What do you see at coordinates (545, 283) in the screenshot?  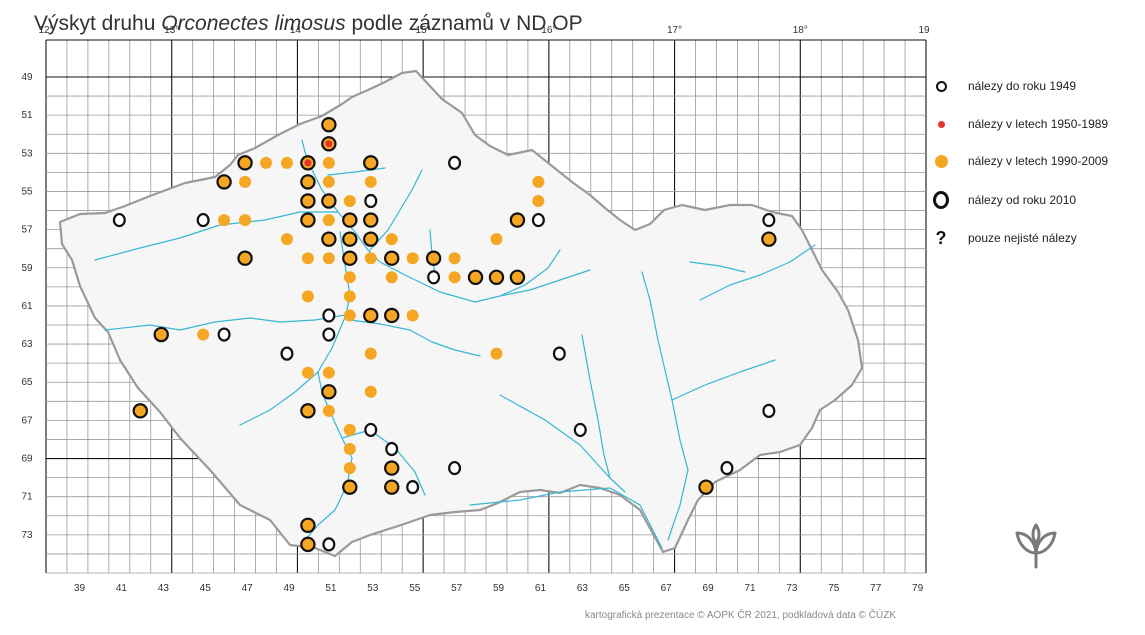 I see `river-orlice` at bounding box center [545, 283].